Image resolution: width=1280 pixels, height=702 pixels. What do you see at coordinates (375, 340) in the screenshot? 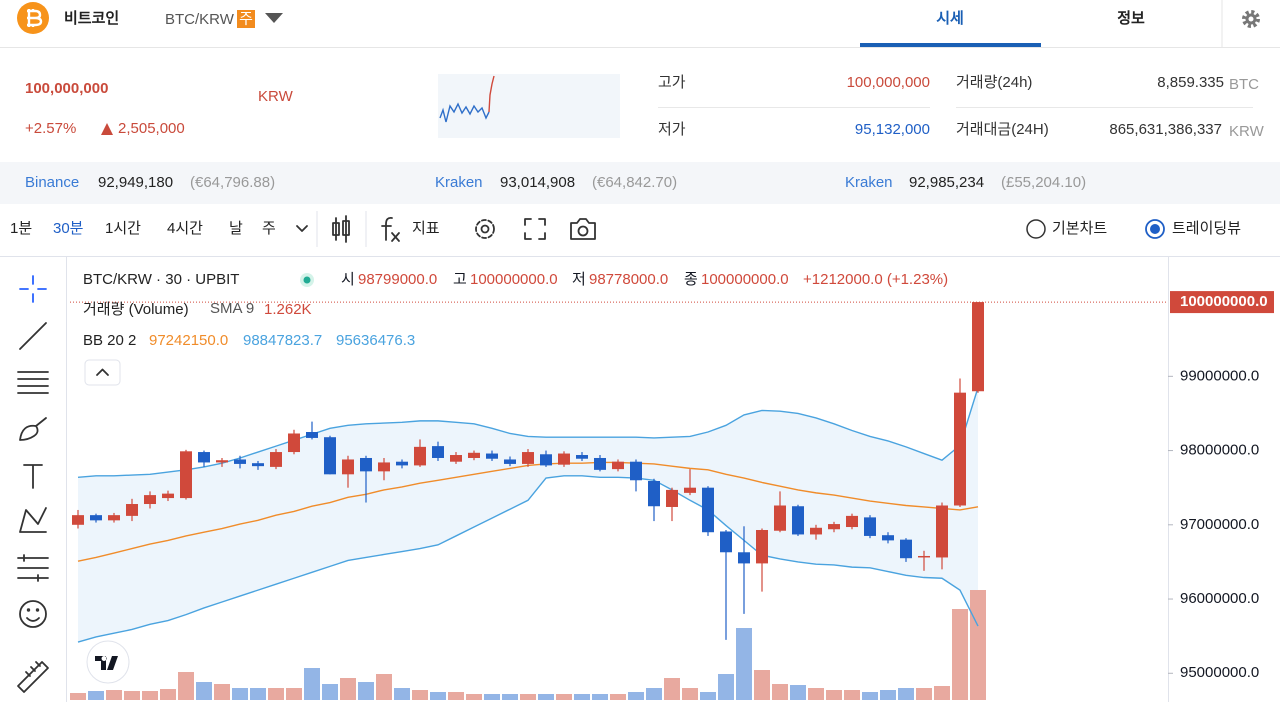
I see `bb-value: 95636476.3` at bounding box center [375, 340].